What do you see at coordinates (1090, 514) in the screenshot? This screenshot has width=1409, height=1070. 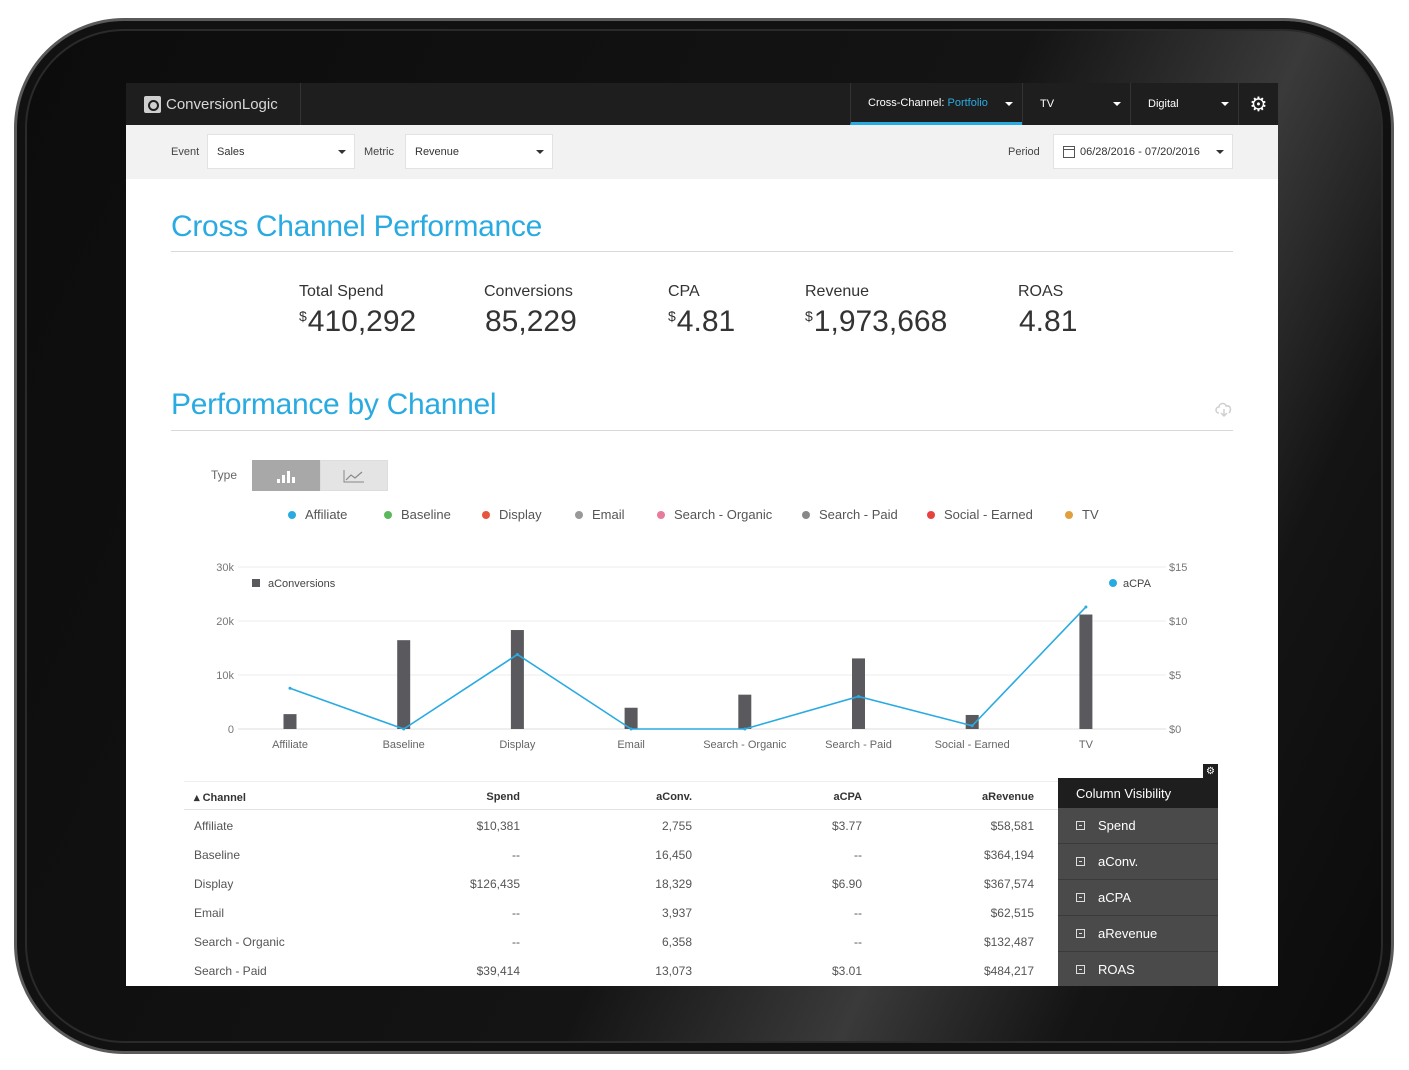 I see `legend-item-tv: TV` at bounding box center [1090, 514].